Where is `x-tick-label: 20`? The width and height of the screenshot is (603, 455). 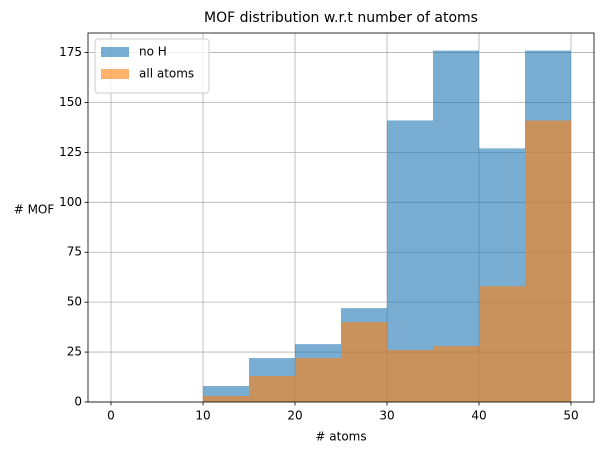 x-tick-label: 20 is located at coordinates (294, 416).